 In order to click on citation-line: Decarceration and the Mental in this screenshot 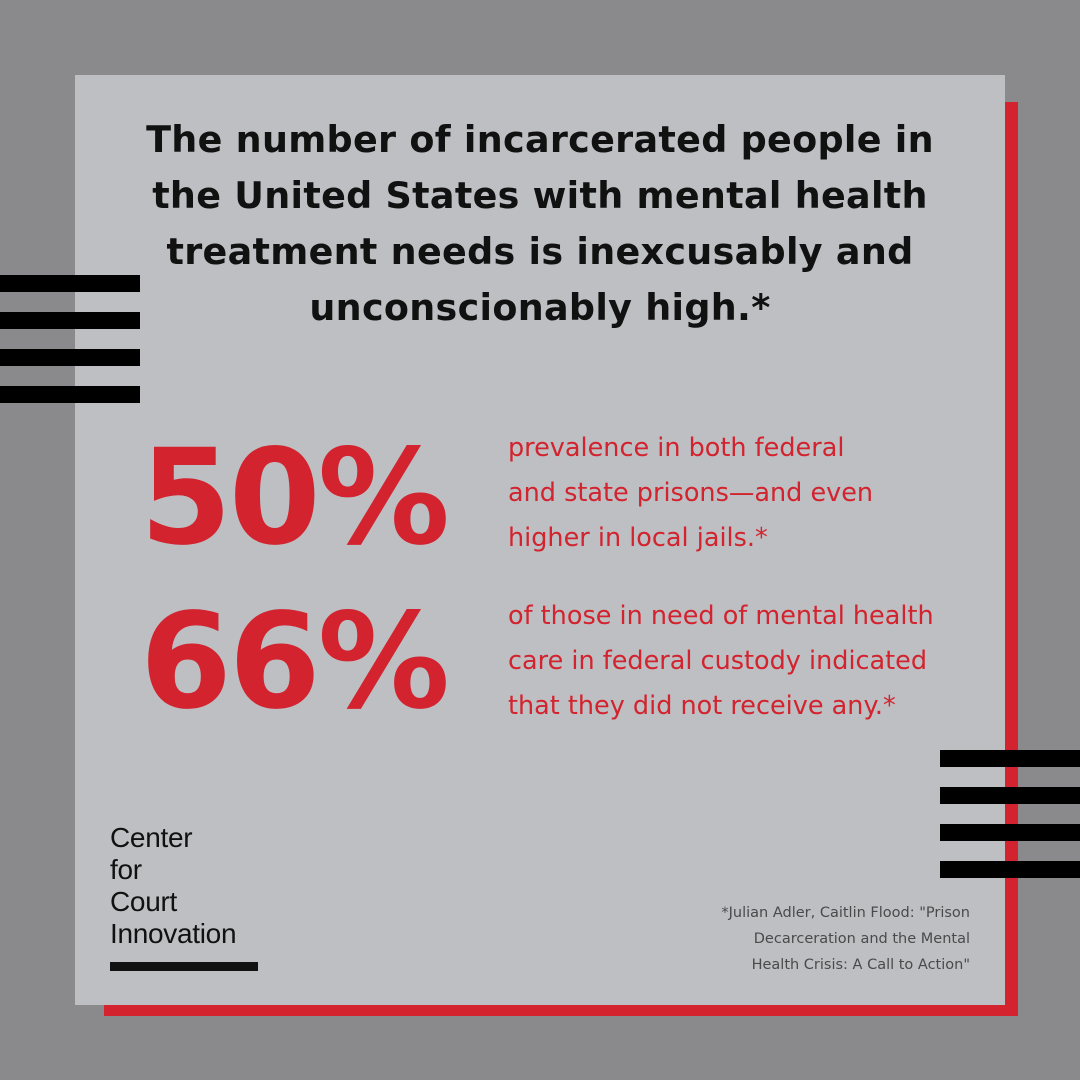, I will do `click(861, 939)`.